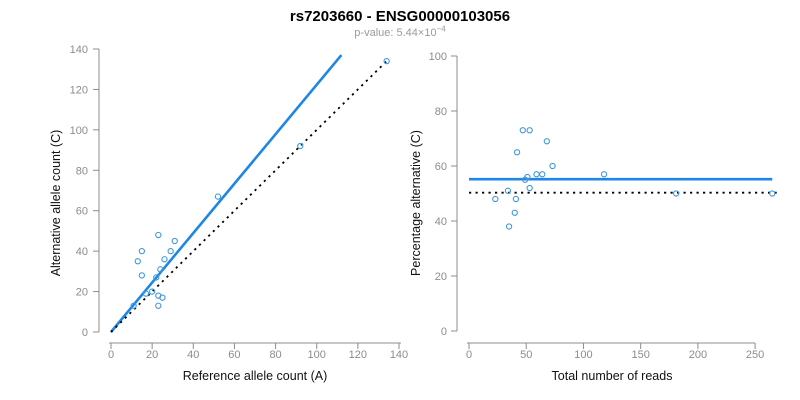 The height and width of the screenshot is (400, 800). What do you see at coordinates (275, 355) in the screenshot?
I see `x-tick-label: 80` at bounding box center [275, 355].